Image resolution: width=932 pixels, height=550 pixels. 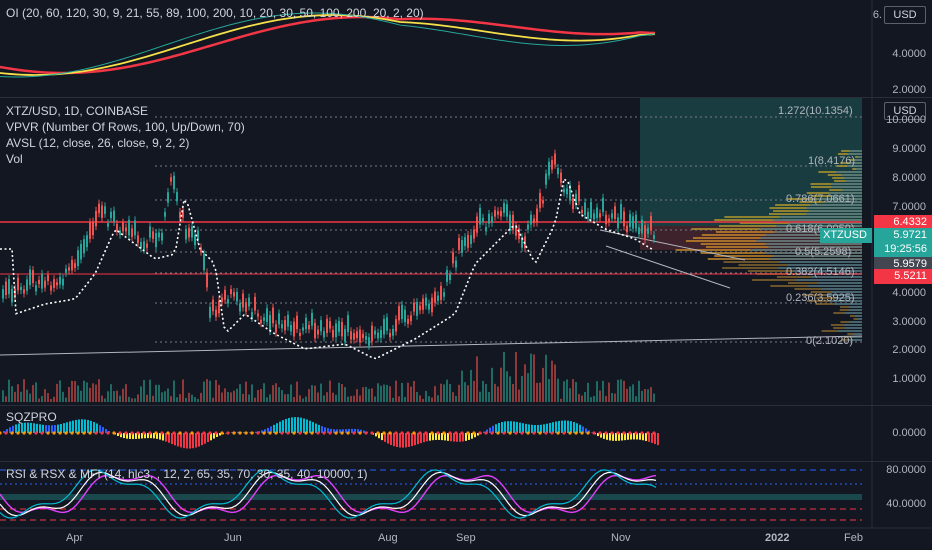 What do you see at coordinates (328, 45) in the screenshot?
I see `oi-ma-line` at bounding box center [328, 45].